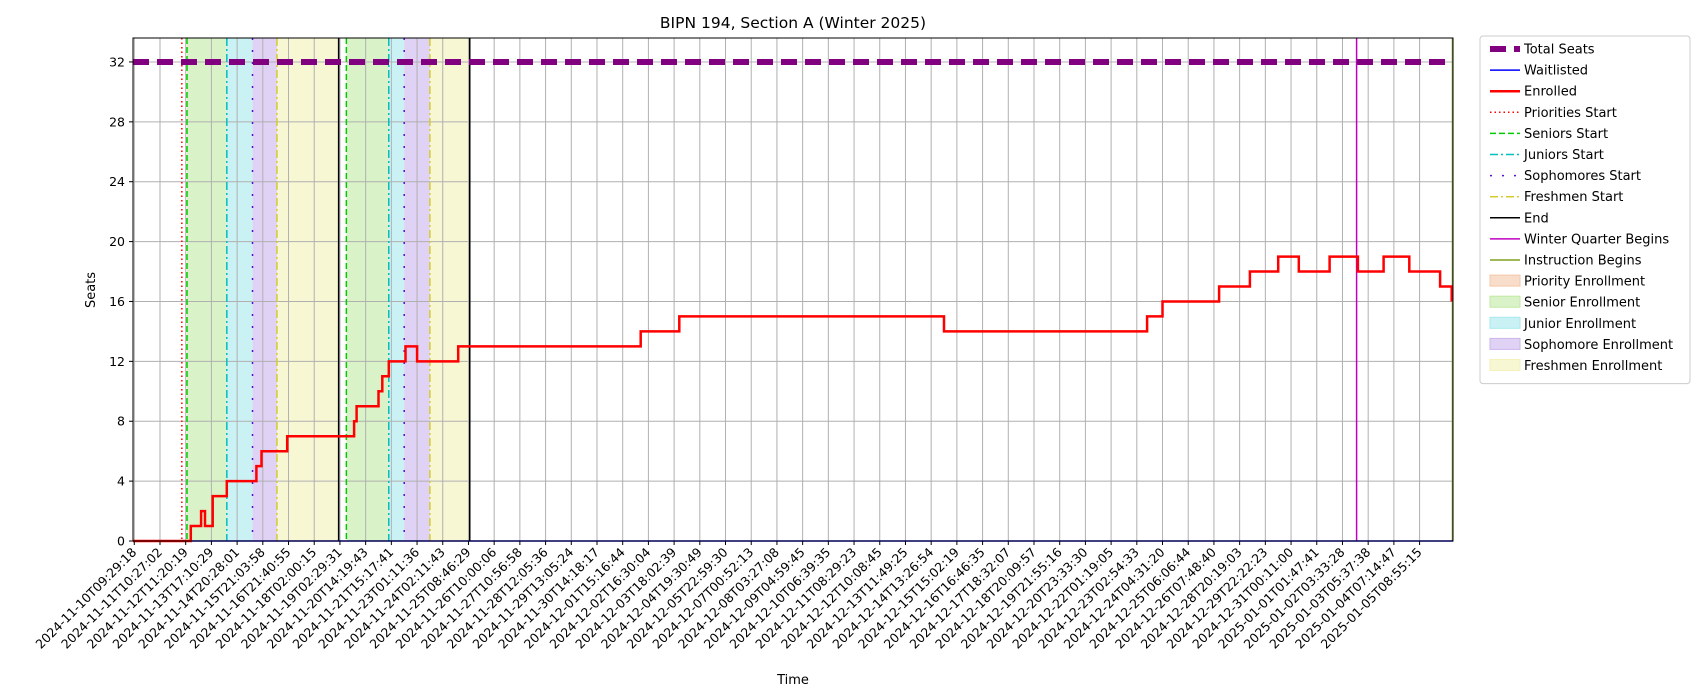 This screenshot has width=1700, height=700. I want to click on legend-label-juniors-start: Juniors Start, so click(1563, 155).